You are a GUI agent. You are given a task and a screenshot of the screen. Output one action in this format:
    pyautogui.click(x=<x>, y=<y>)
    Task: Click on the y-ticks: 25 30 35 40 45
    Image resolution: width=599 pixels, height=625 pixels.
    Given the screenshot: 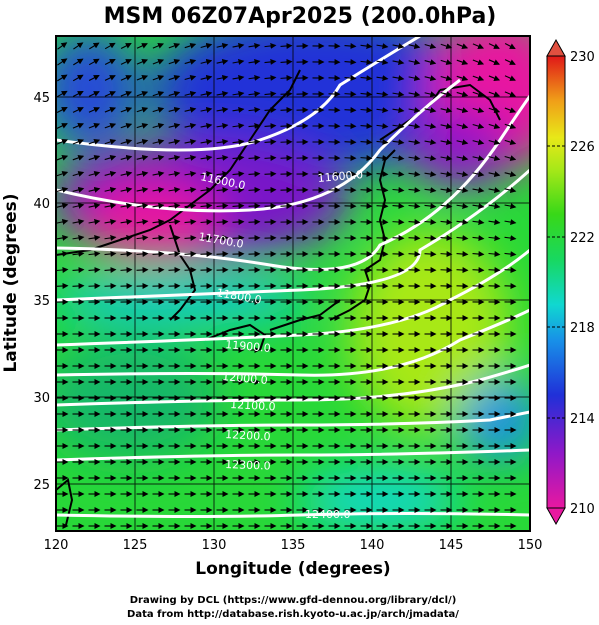 What is the action you would take?
    pyautogui.click(x=41, y=292)
    